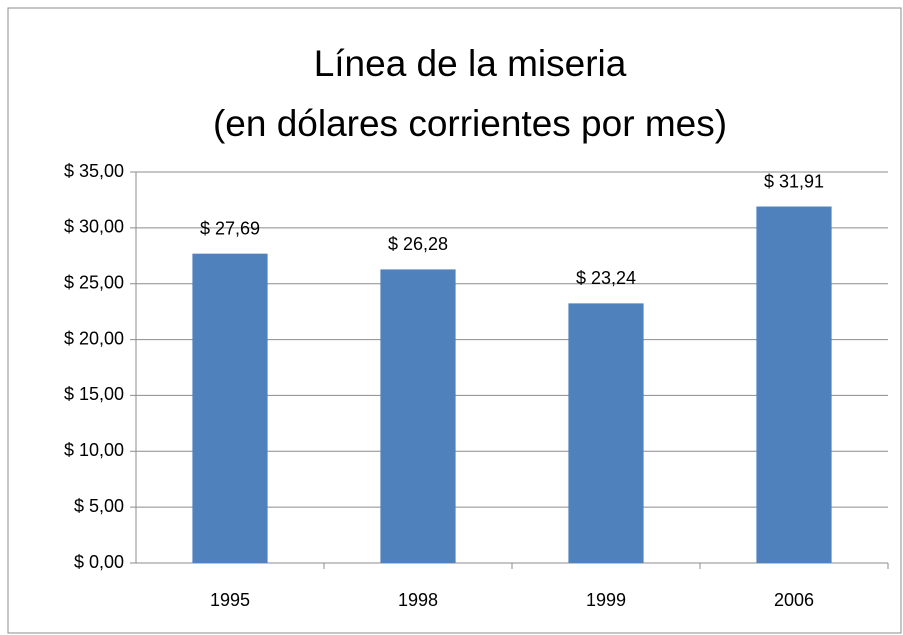 This screenshot has height=635, width=903. What do you see at coordinates (230, 600) in the screenshot?
I see `x-tick-label: 1995` at bounding box center [230, 600].